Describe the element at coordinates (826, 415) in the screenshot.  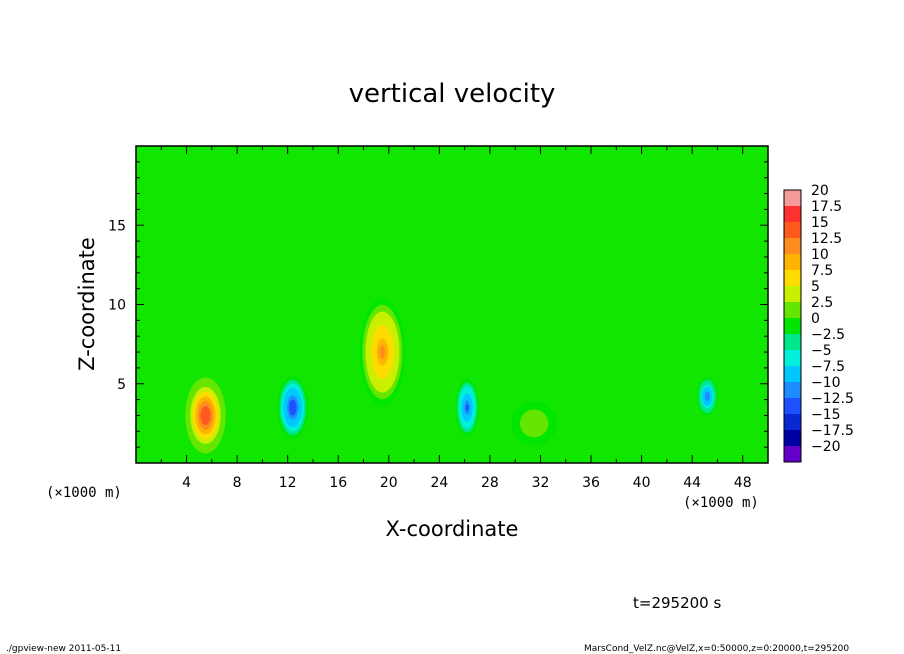
I see `colorbar-label: −15` at that location.